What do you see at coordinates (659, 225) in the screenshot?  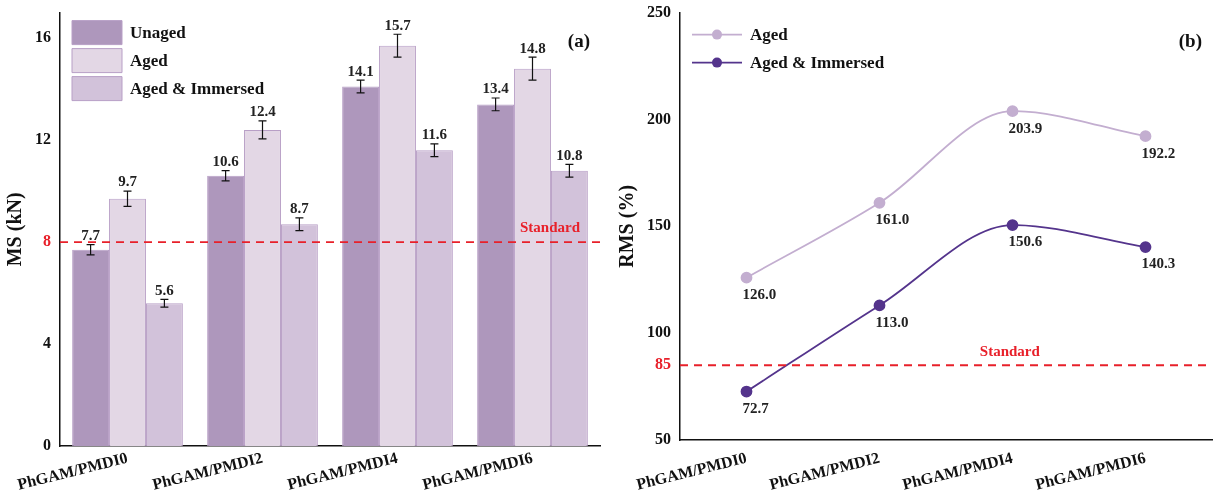 I see `y-tick-label: 150` at bounding box center [659, 225].